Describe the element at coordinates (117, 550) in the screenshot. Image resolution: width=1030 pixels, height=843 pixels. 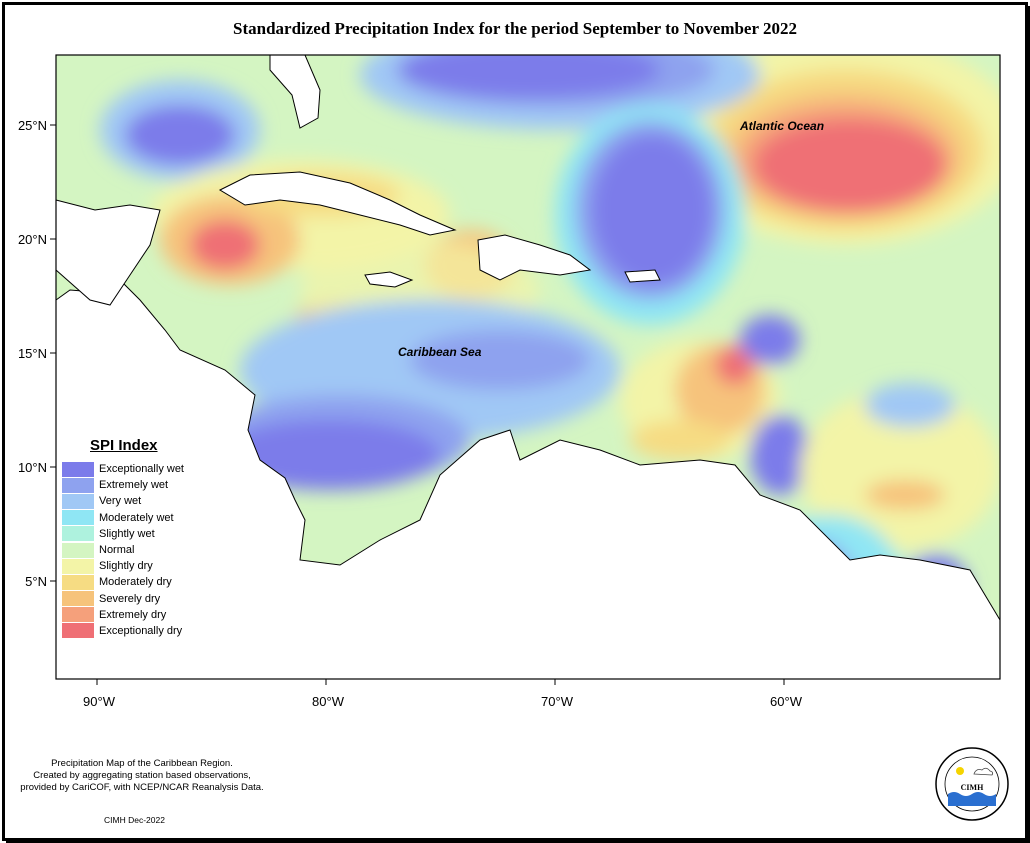
I see `legend-label: Normal` at that location.